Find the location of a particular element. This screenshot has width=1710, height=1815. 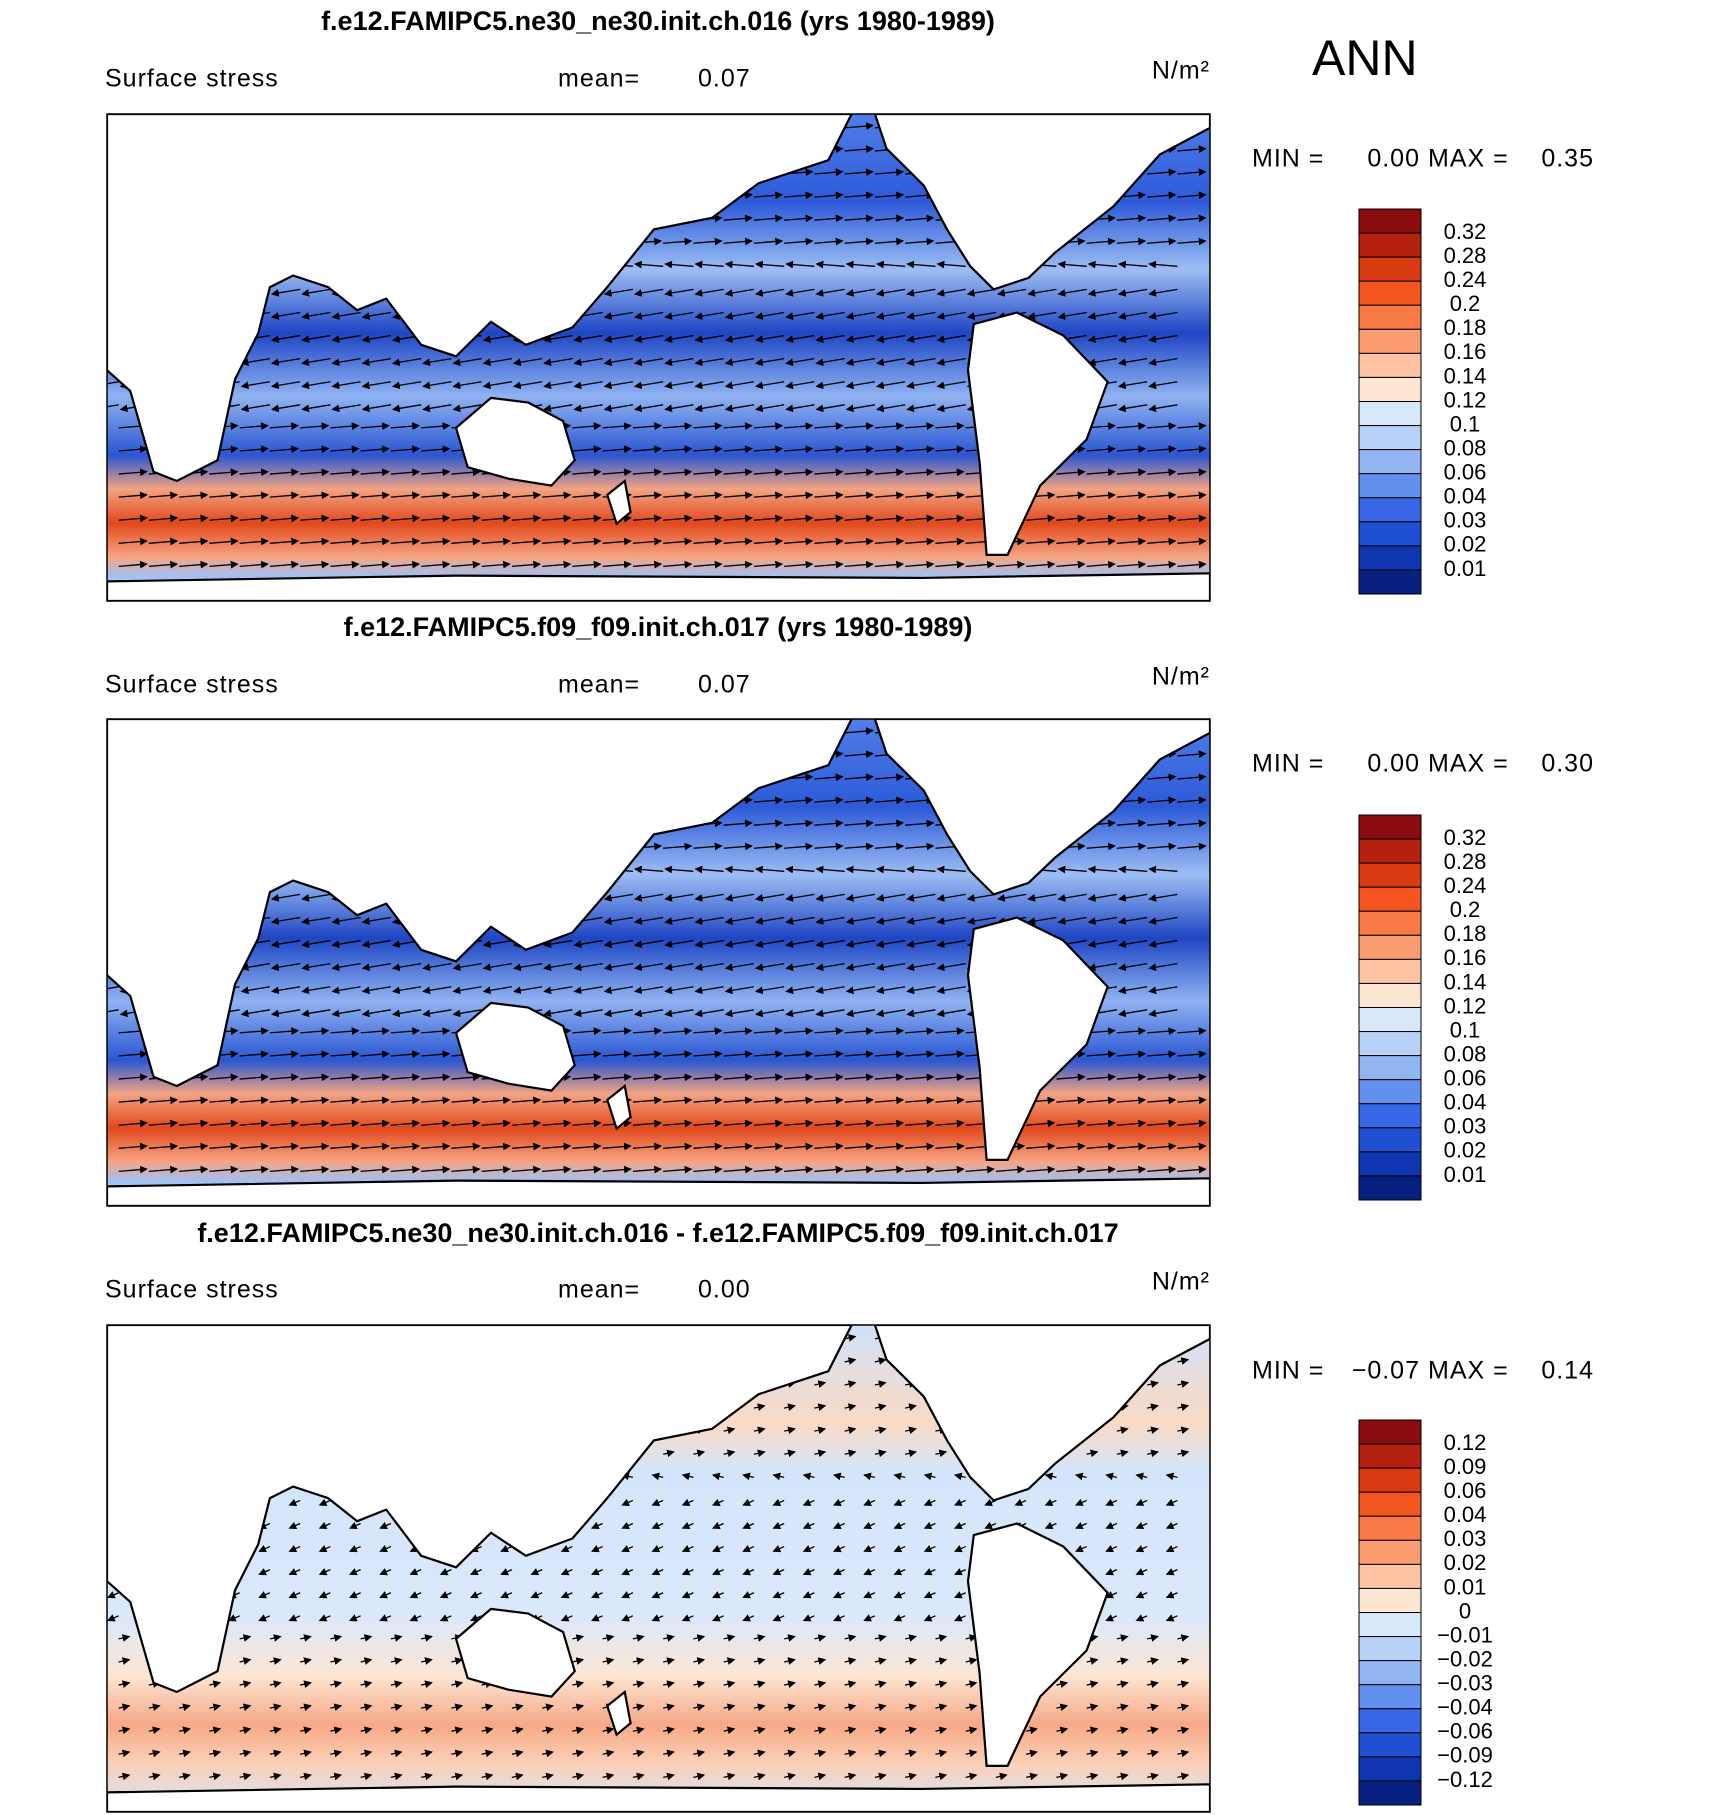

colorbar-label: 0.18 is located at coordinates (1465, 327).